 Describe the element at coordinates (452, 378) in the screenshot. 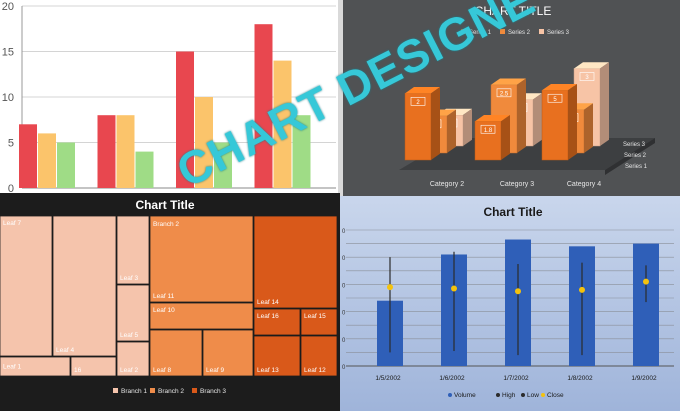

I see `x-tick-label: 1/6/2002` at that location.